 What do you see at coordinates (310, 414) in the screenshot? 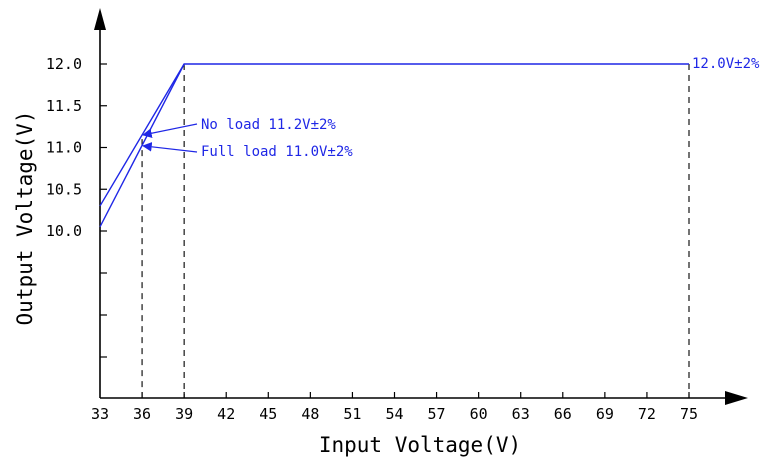
I see `x-tick-label-48: 48` at bounding box center [310, 414].